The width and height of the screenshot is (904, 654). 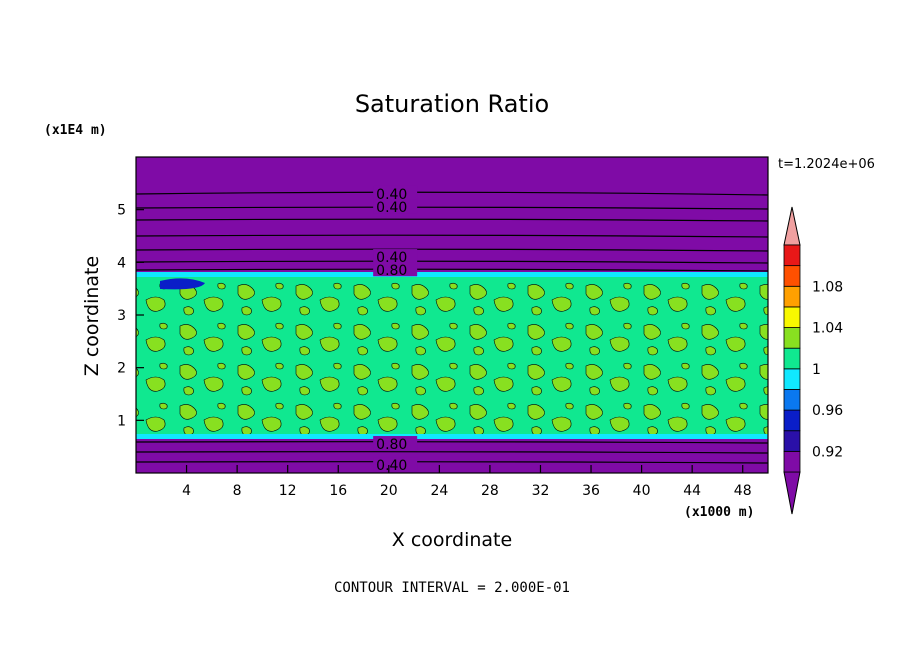 What do you see at coordinates (452, 540) in the screenshot?
I see `x-axis-label: X coordinate` at bounding box center [452, 540].